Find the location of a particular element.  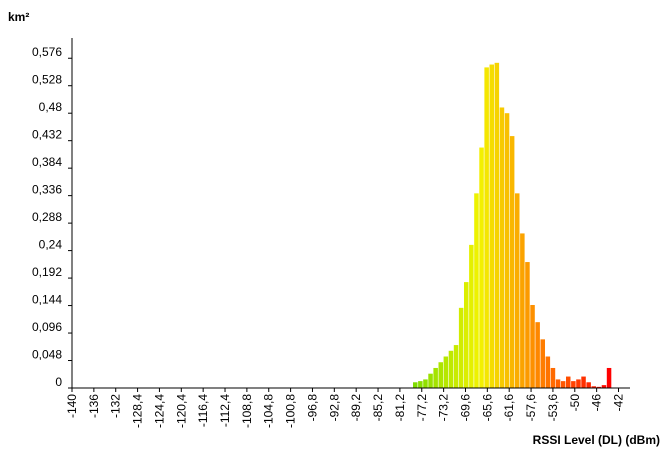

x-tick-label: -132 is located at coordinates (116, 406).